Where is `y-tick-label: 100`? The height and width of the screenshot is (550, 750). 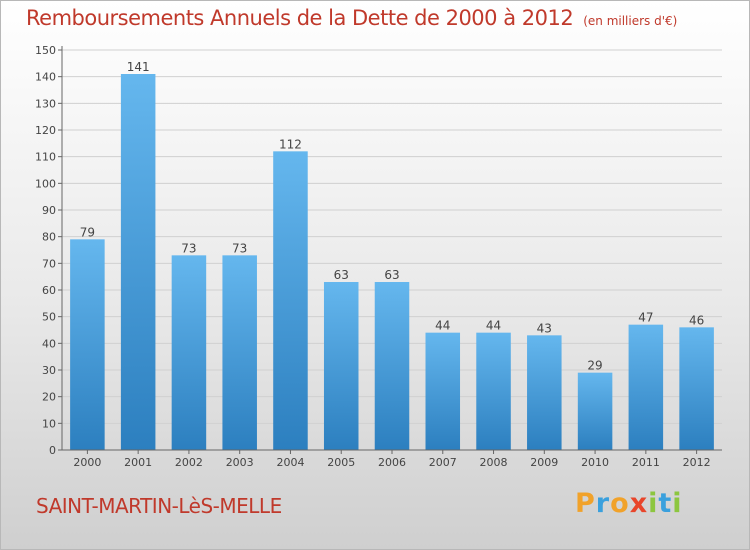 y-tick-label: 100 is located at coordinates (45, 183).